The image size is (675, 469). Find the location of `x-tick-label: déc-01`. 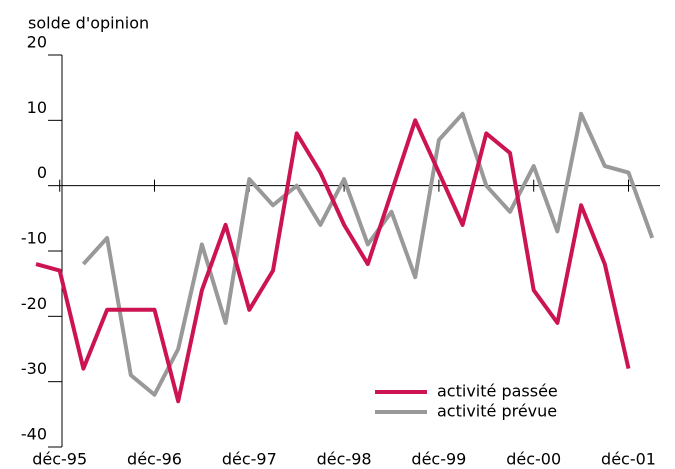

x-tick-label: déc-01 is located at coordinates (628, 459).